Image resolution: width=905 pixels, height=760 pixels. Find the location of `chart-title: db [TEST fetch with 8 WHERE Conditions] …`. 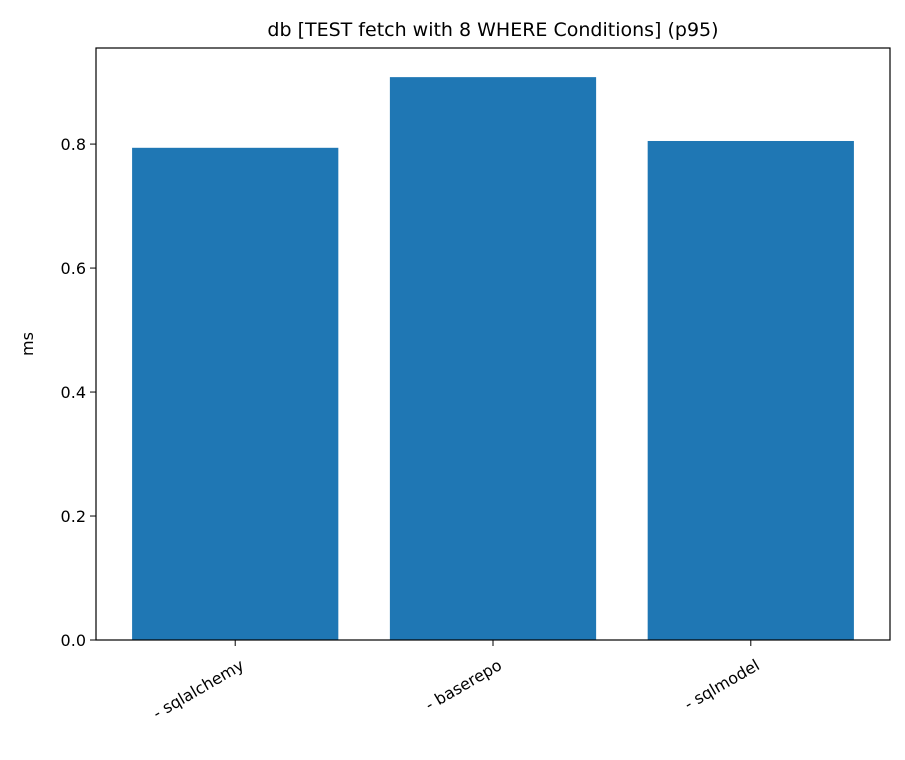

chart-title: db [TEST fetch with 8 WHERE Conditions] … is located at coordinates (492, 30).